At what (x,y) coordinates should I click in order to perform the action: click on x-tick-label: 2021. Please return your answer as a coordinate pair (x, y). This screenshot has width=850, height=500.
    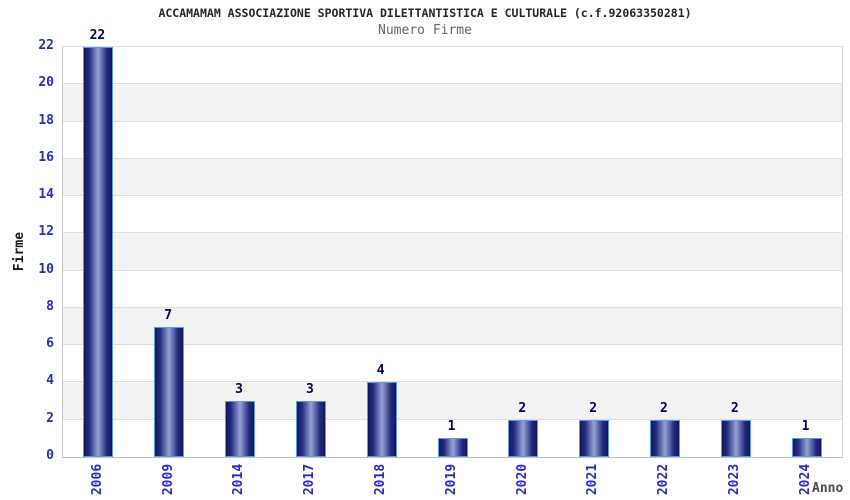
    Looking at the image, I should click on (593, 479).